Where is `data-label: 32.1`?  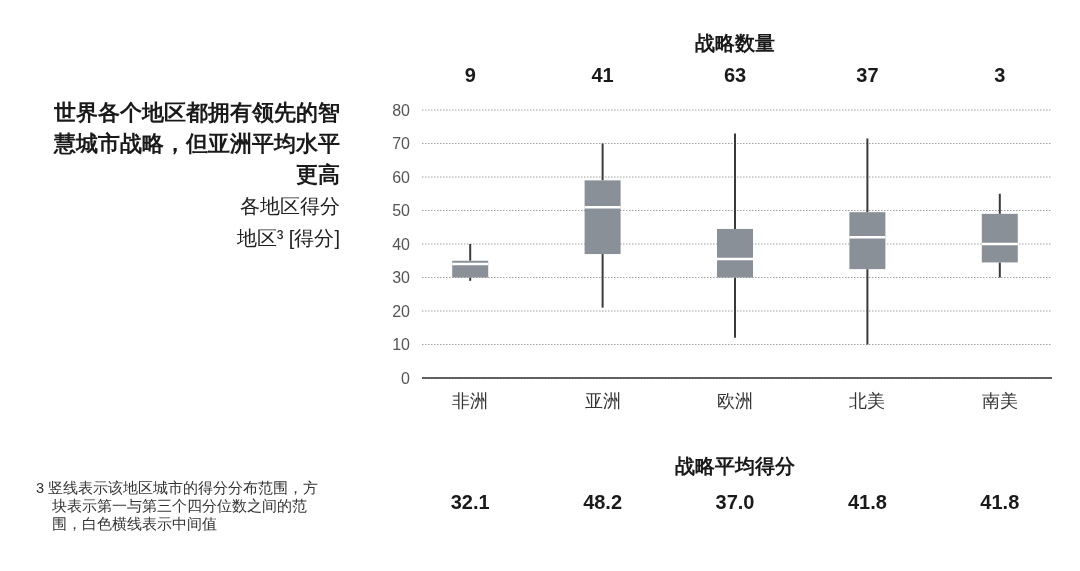 data-label: 32.1 is located at coordinates (470, 502).